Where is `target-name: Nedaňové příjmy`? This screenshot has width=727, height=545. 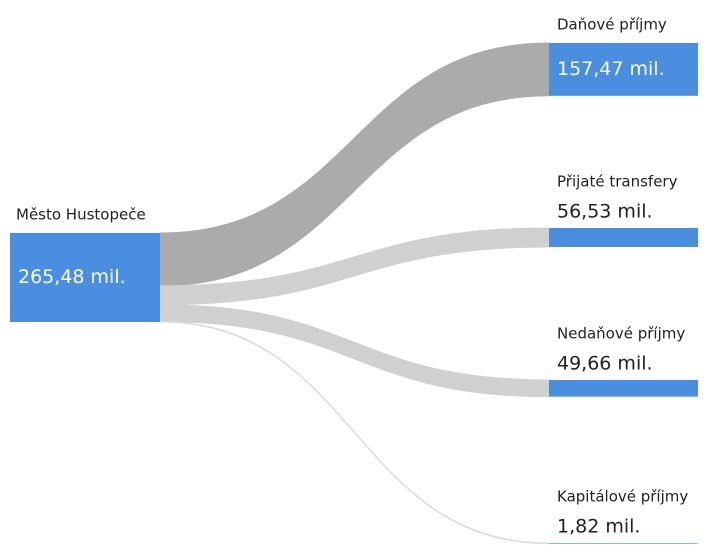
target-name: Nedaňové příjmy is located at coordinates (621, 334).